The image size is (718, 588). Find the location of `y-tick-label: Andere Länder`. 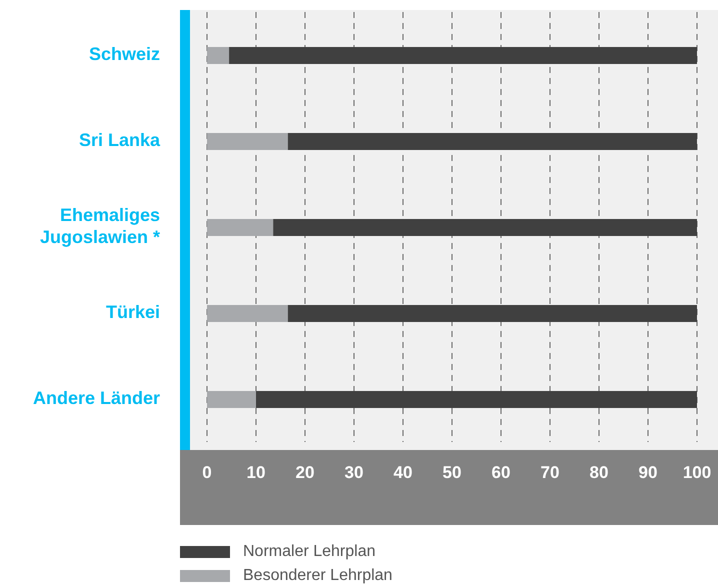

y-tick-label: Andere Länder is located at coordinates (96, 398).